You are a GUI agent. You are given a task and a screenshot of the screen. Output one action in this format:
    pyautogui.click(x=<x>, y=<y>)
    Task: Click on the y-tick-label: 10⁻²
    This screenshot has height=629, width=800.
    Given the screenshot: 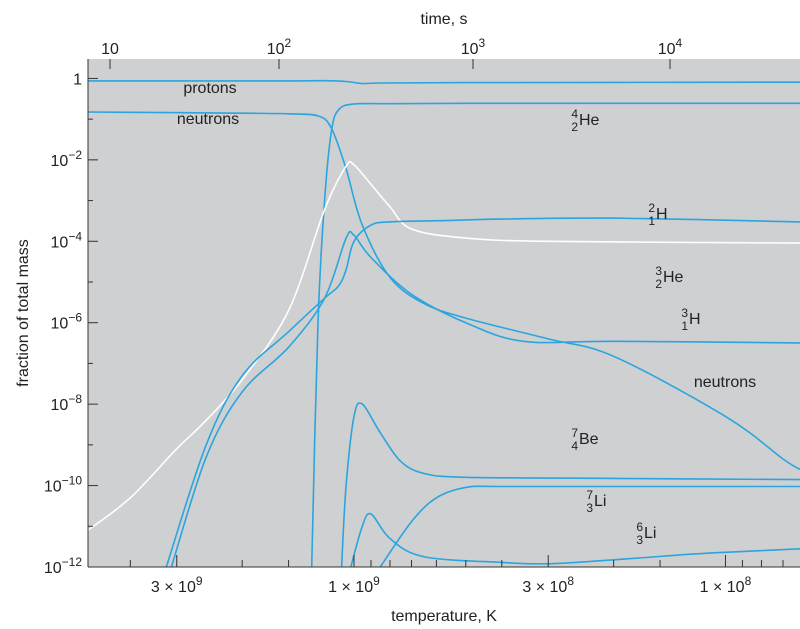 What is the action you would take?
    pyautogui.click(x=67, y=159)
    